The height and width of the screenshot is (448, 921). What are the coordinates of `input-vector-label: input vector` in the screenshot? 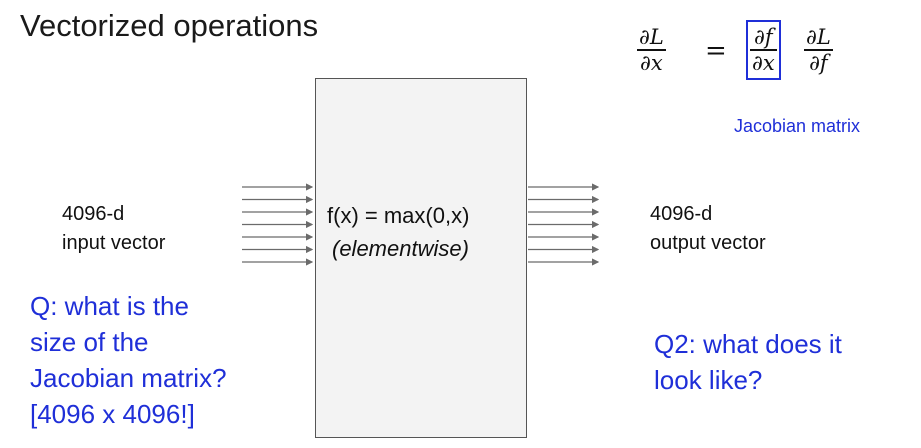 It's located at (114, 243).